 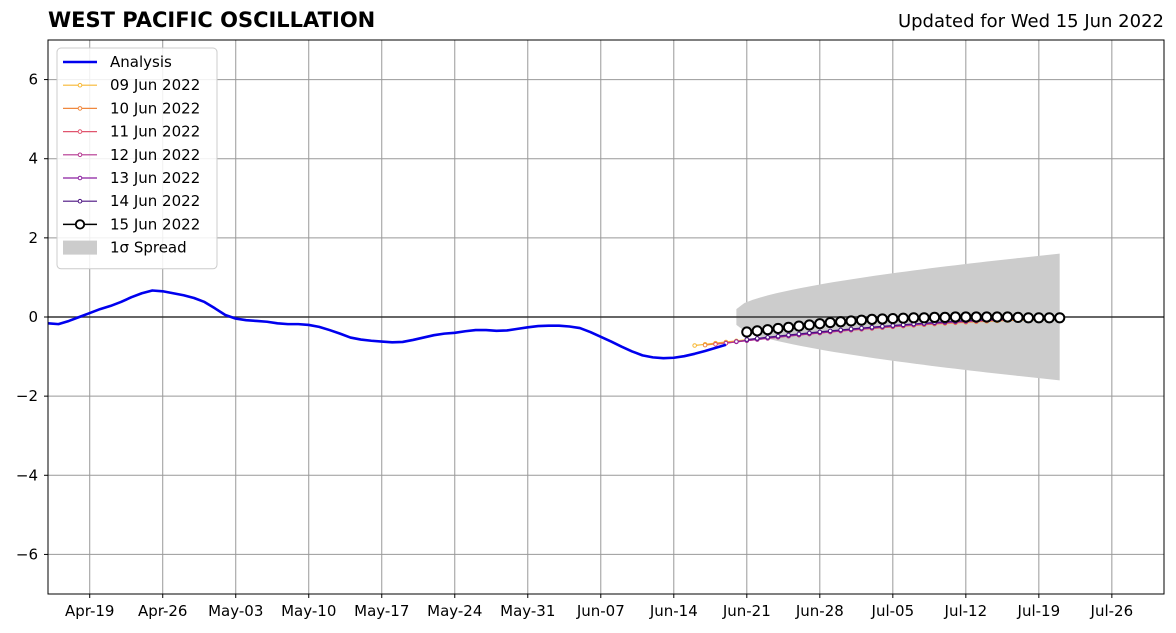 What do you see at coordinates (27, 396) in the screenshot?
I see `y-tick-label-4: −2` at bounding box center [27, 396].